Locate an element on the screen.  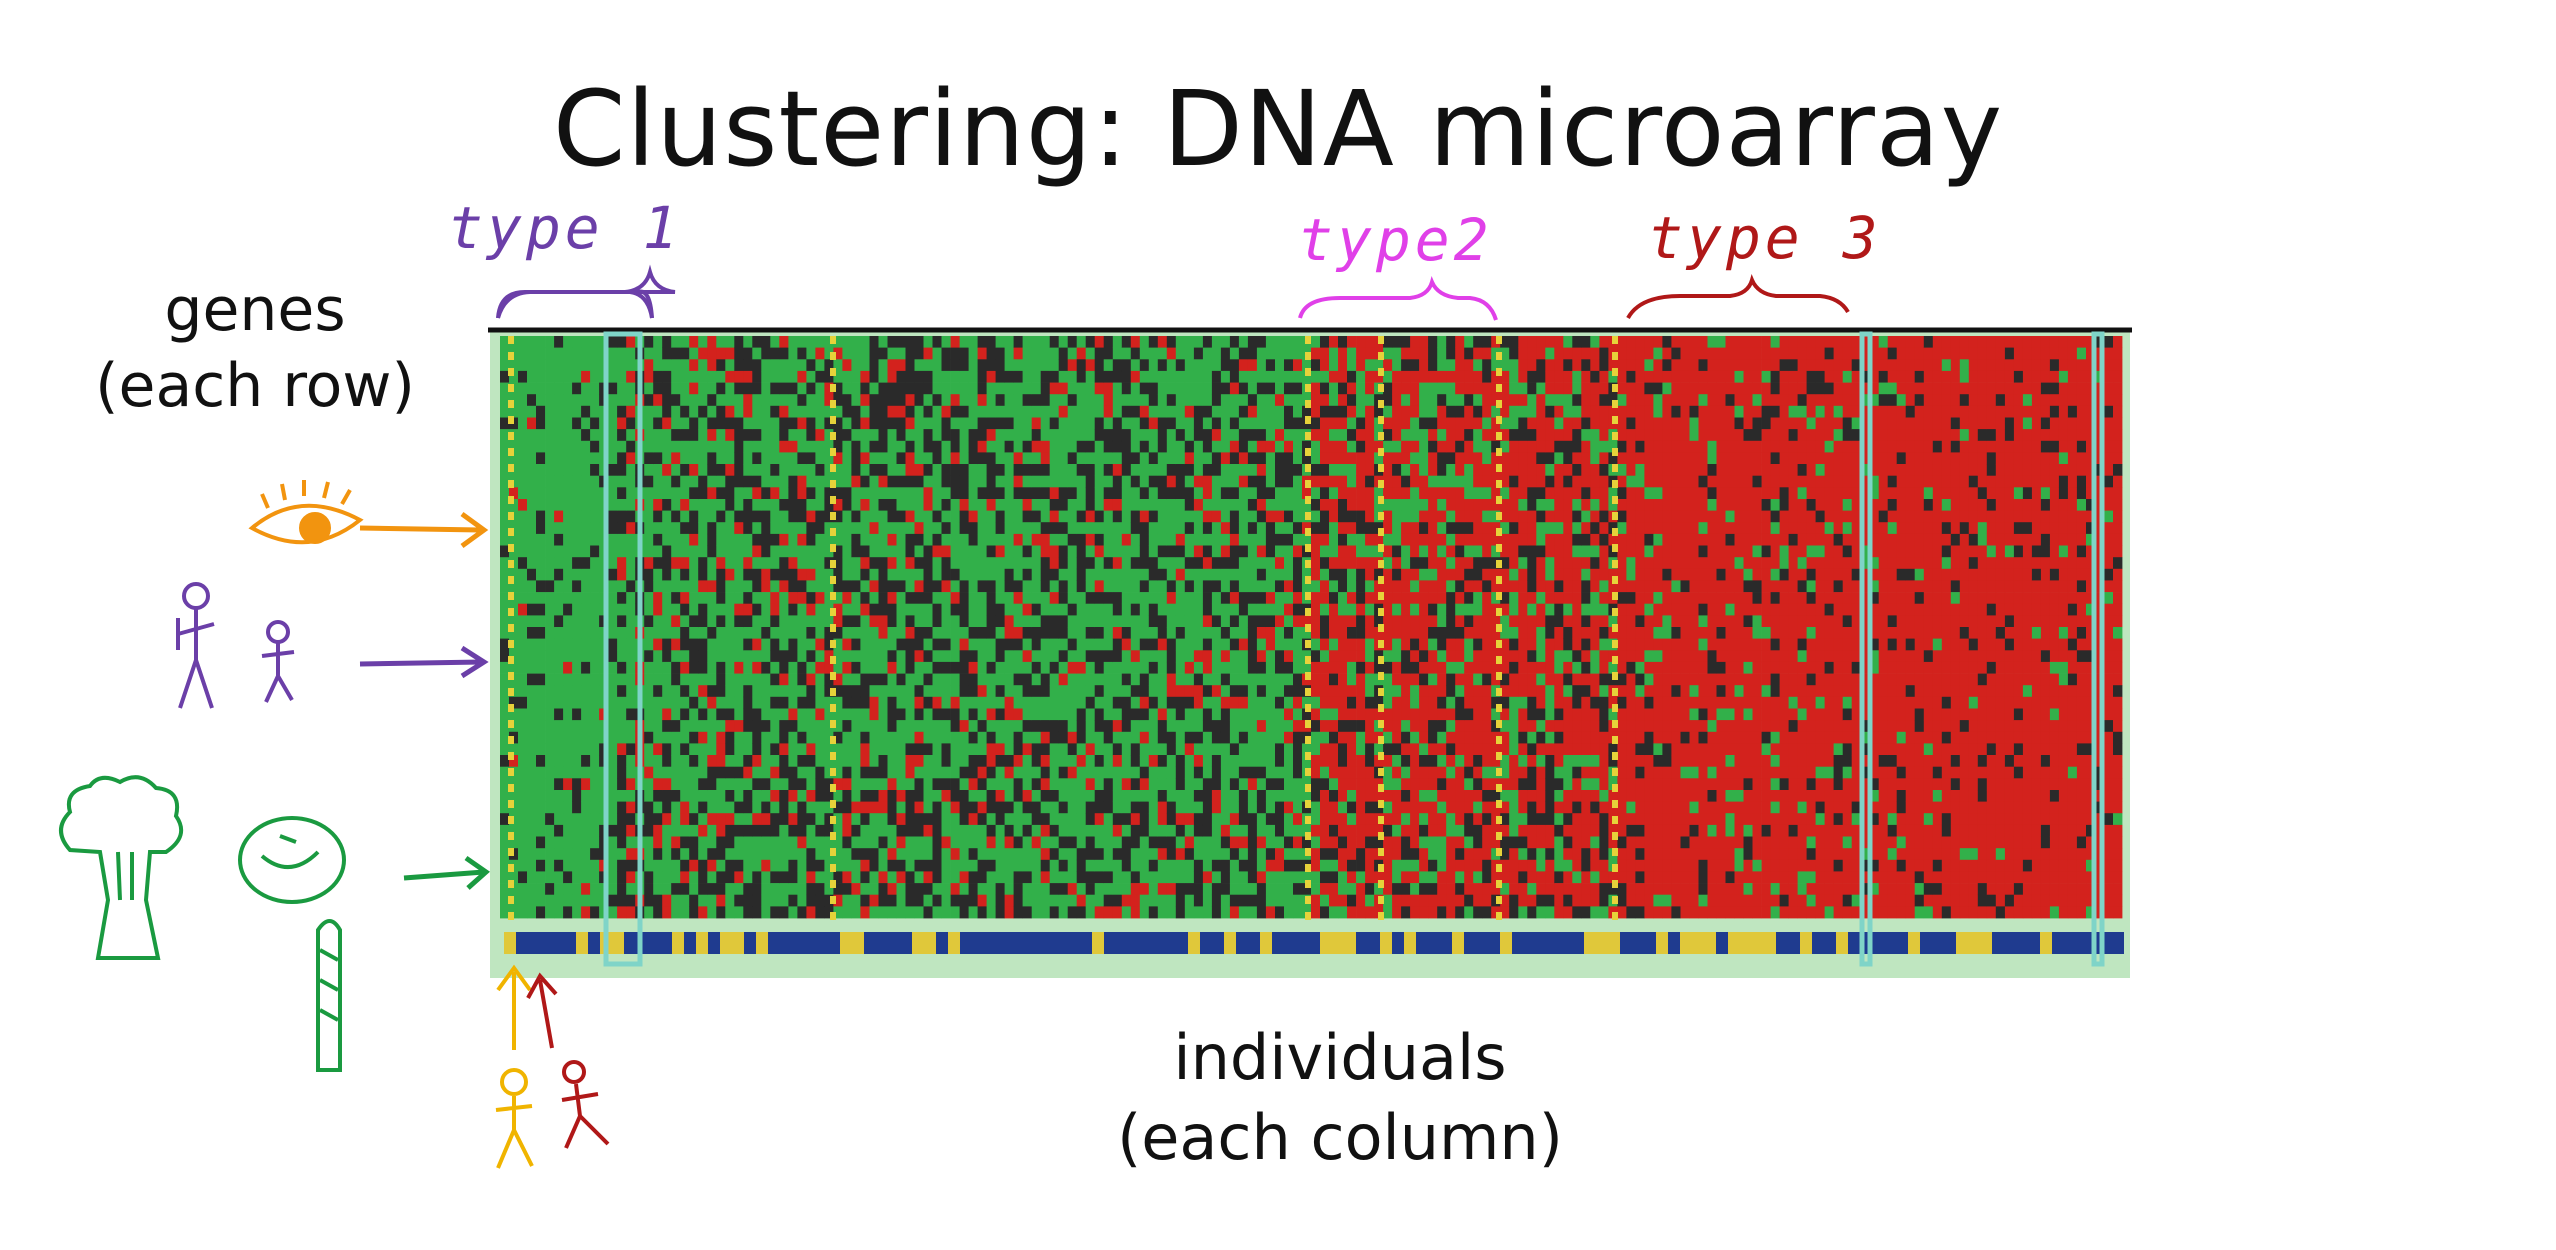
stick-person-yellow-icon is located at coordinates (514, 1066).